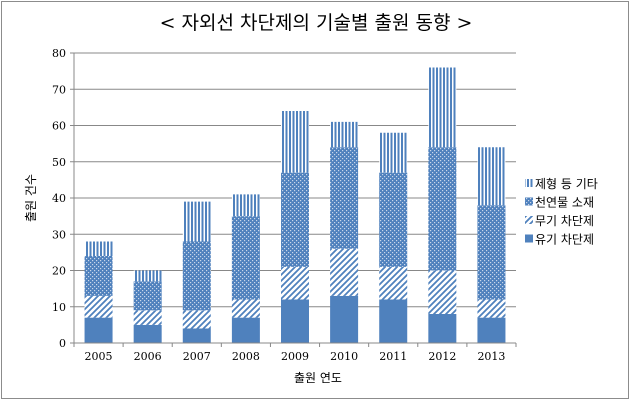  I want to click on legend-label: 유기 차단제, so click(564, 240).